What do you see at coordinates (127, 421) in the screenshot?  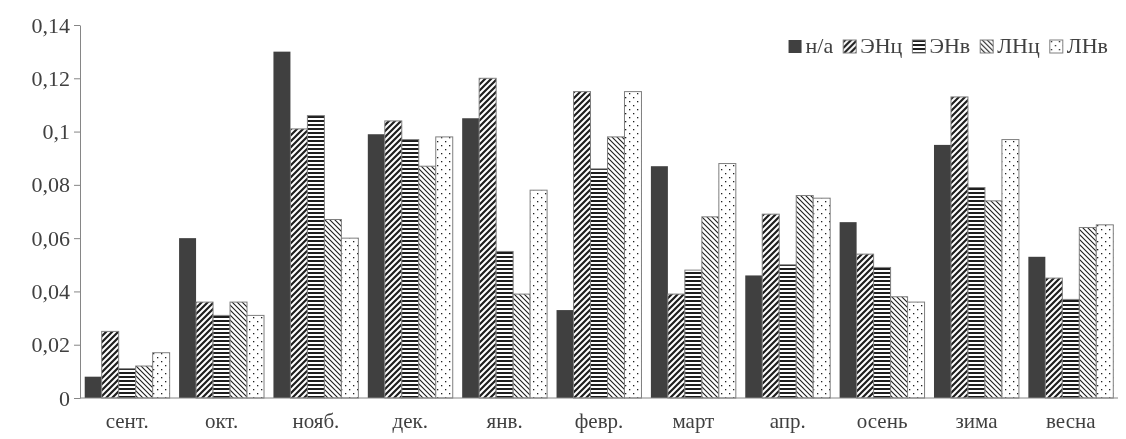 I see `x-tick-label: сент.` at bounding box center [127, 421].